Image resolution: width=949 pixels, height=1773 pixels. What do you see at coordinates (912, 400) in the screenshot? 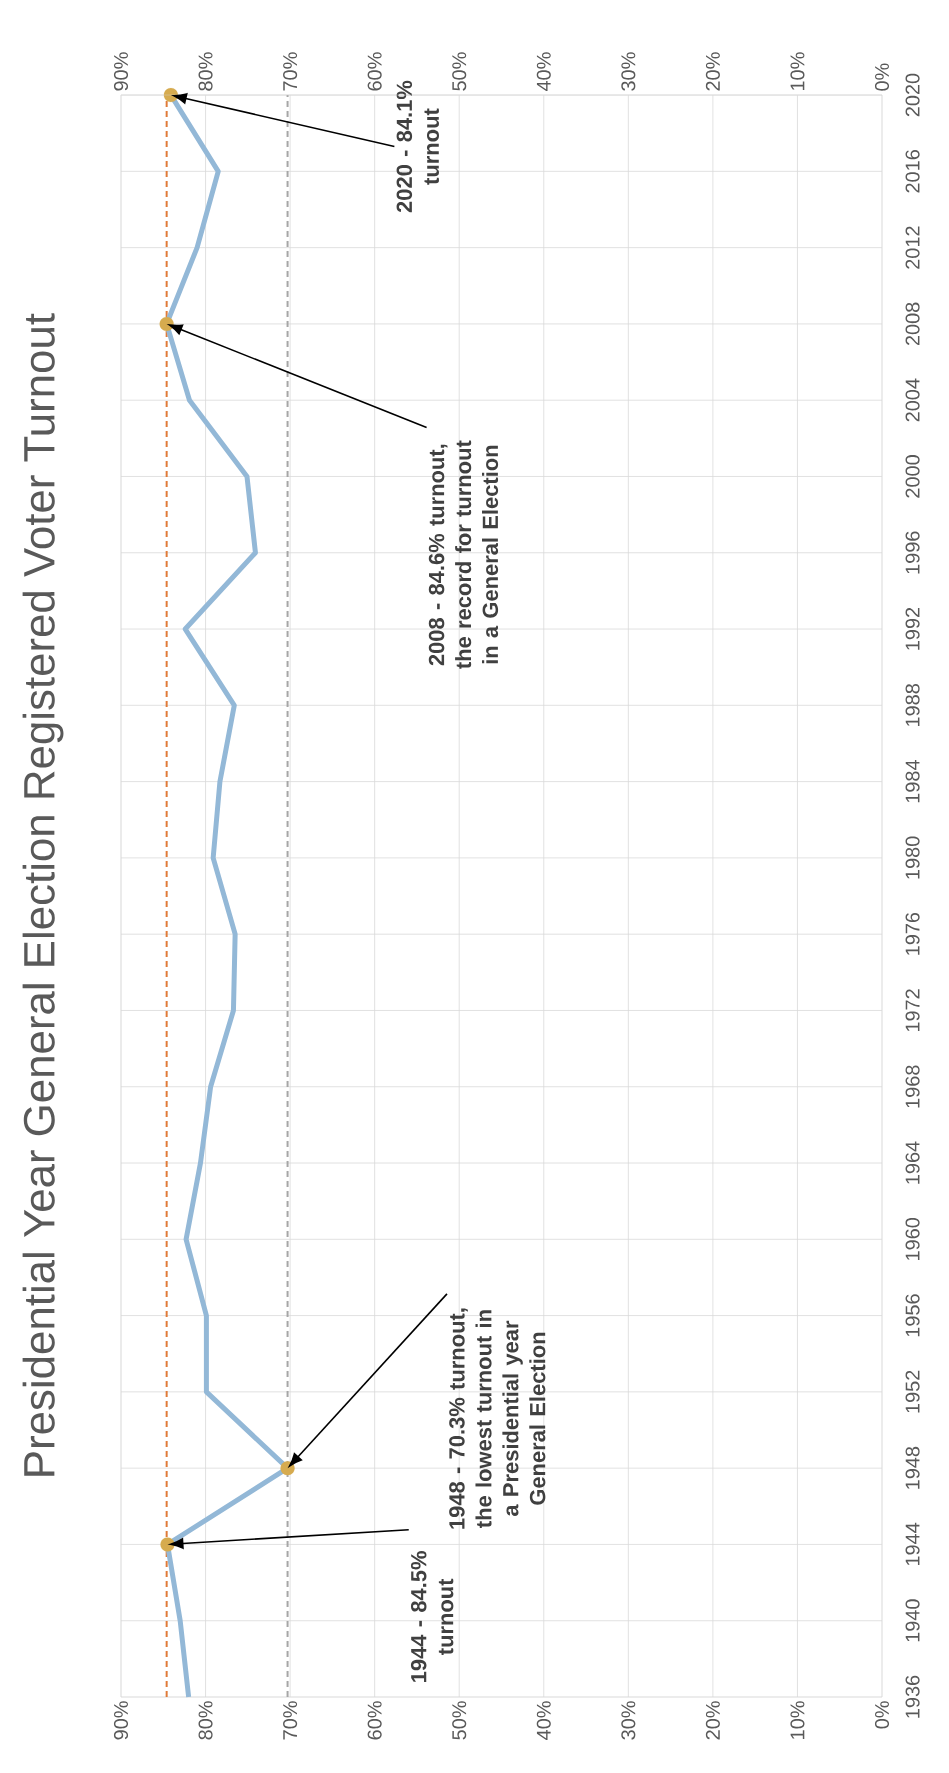
I see `y-tick-label: 2004` at bounding box center [912, 400].